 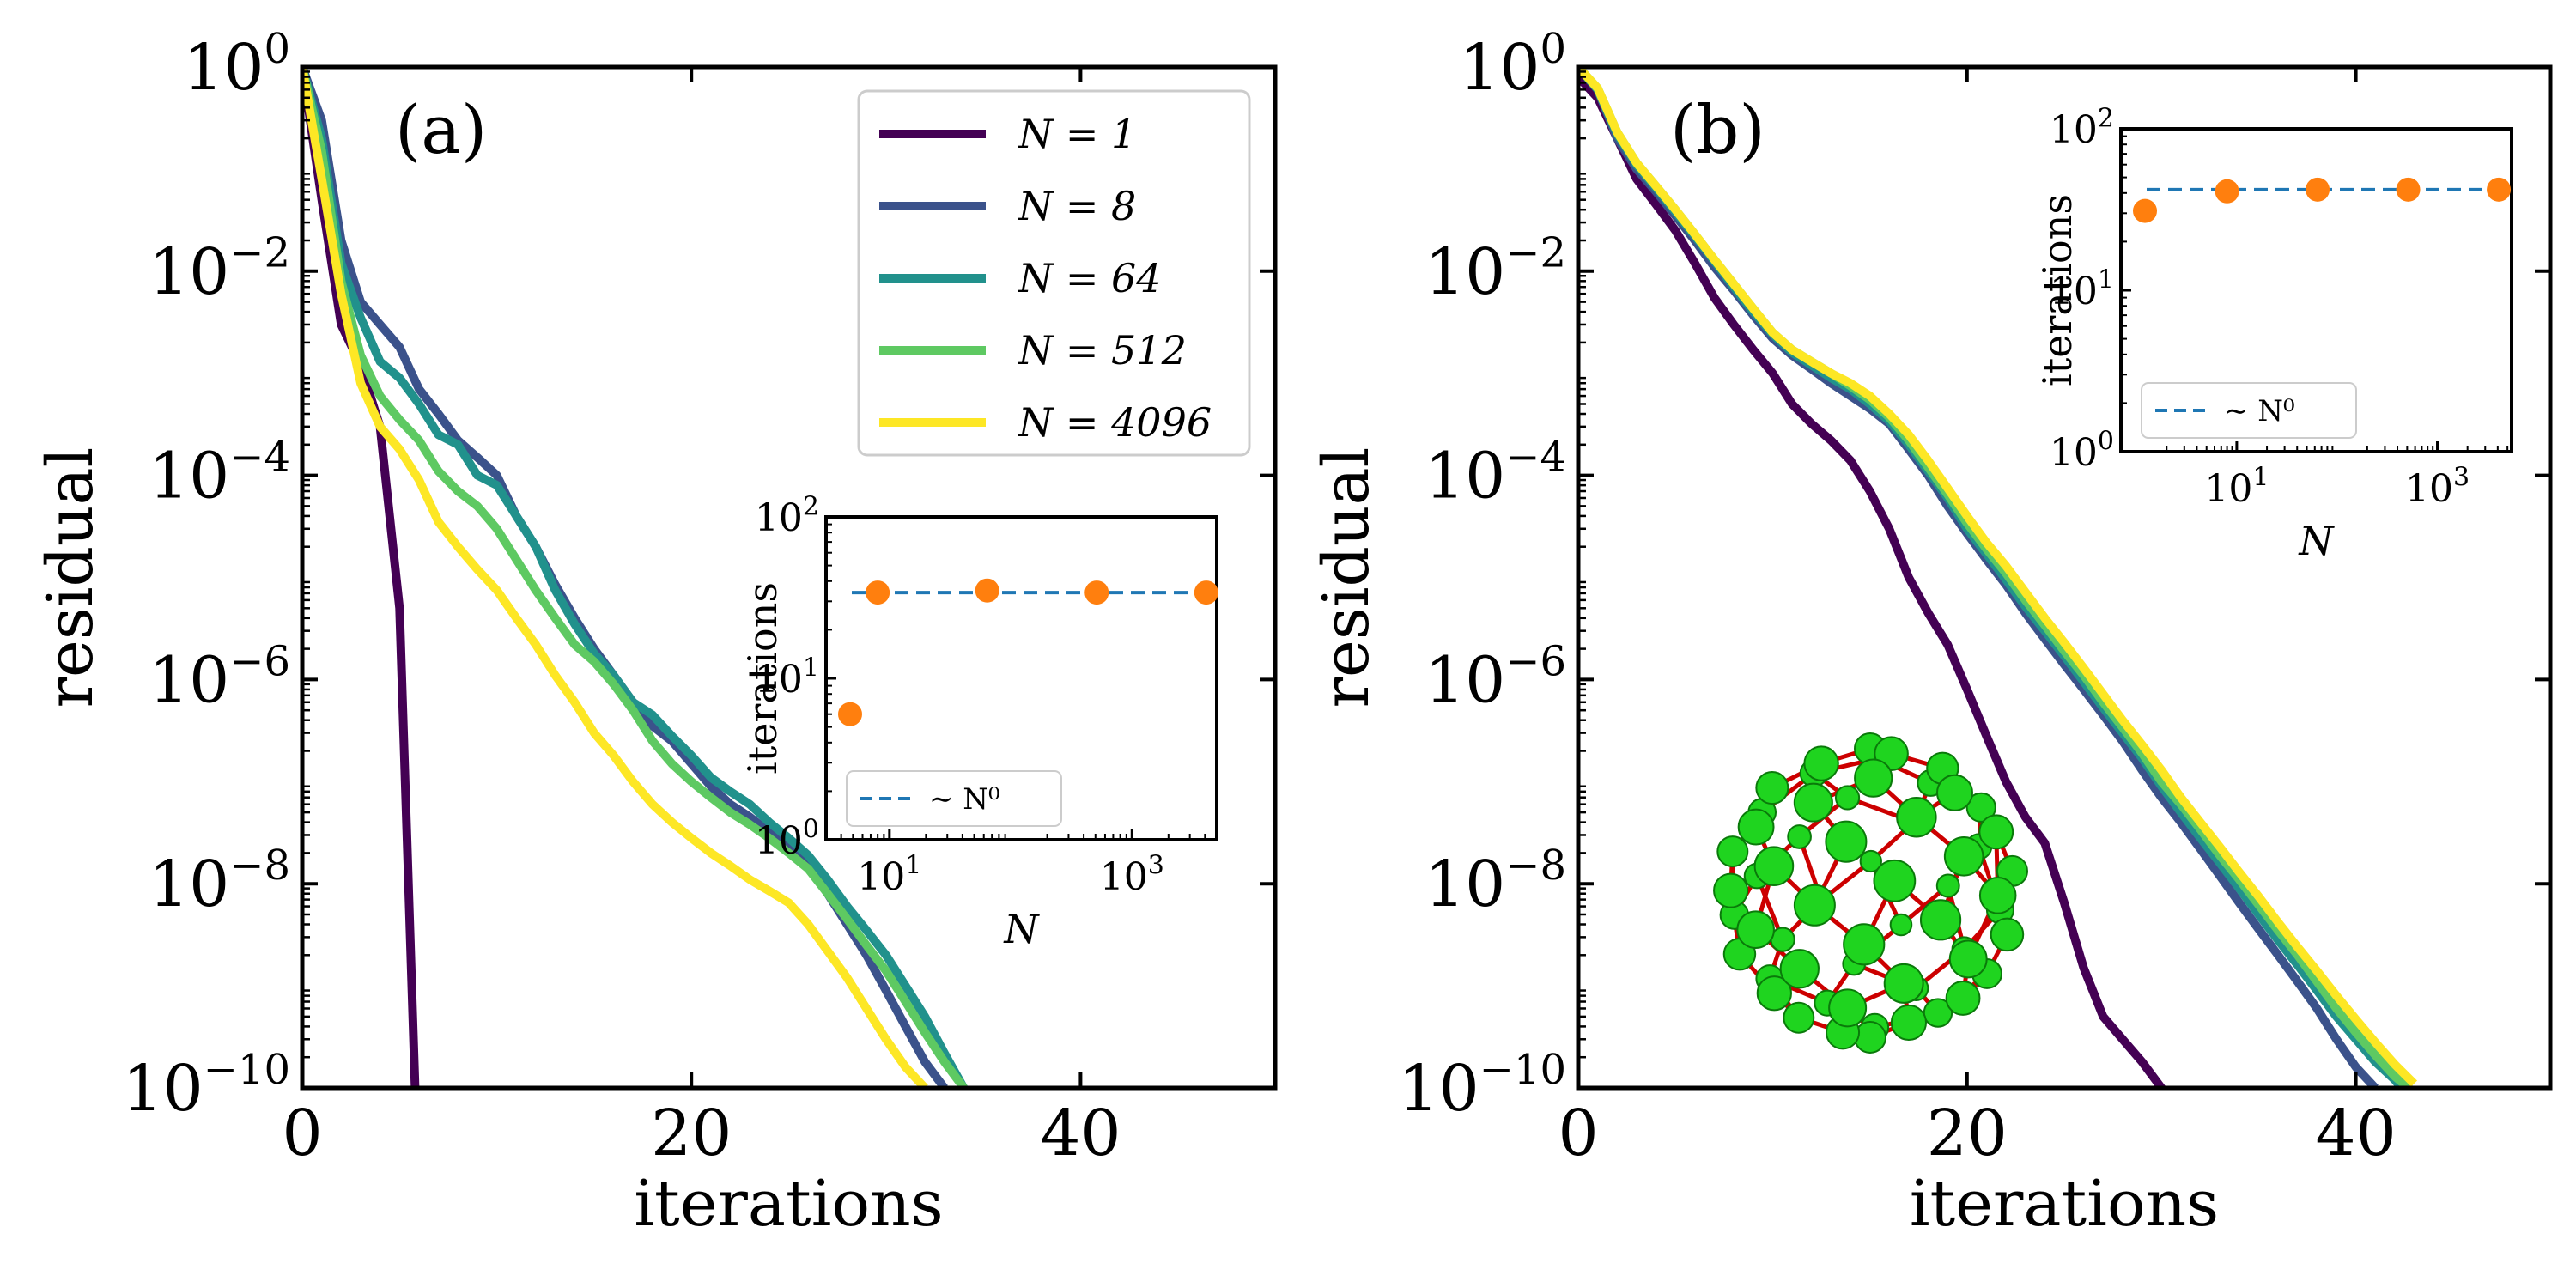 I want to click on inset-legend-label: ∼ N⁰, so click(x=965, y=799).